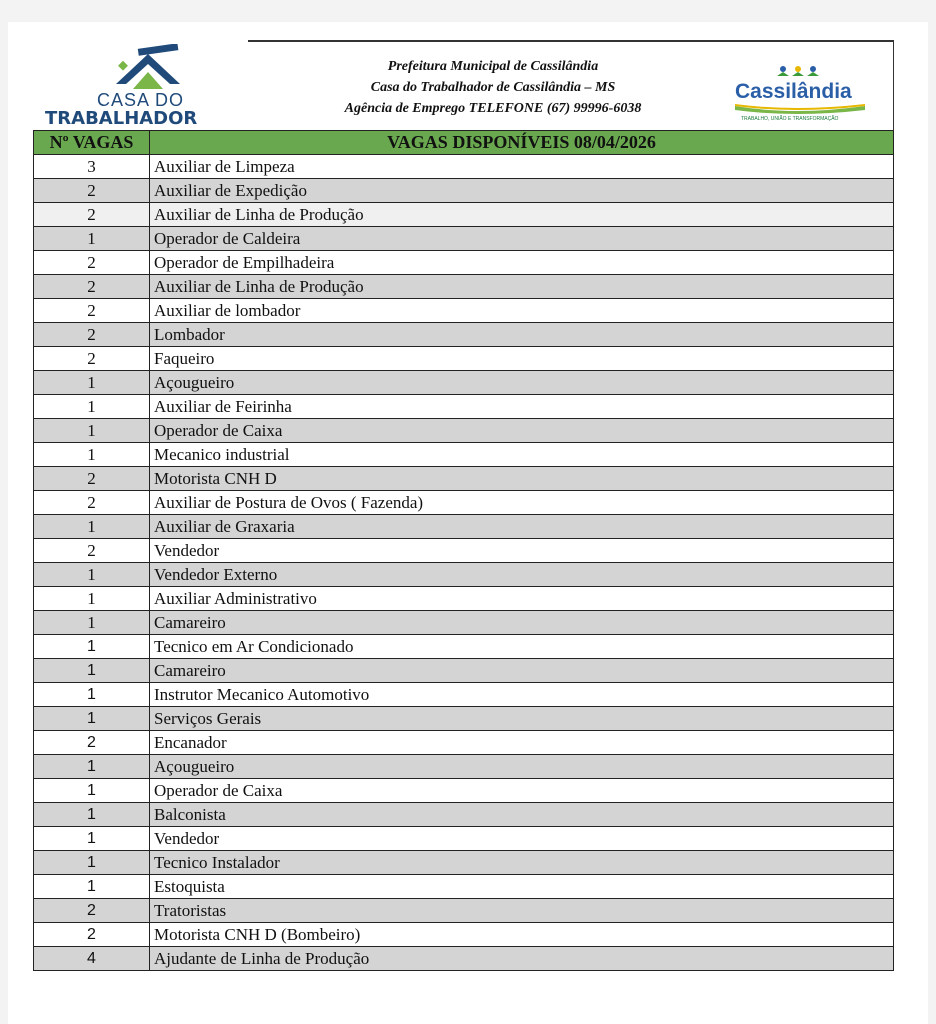  What do you see at coordinates (521, 238) in the screenshot?
I see `job-title: Operador de Caldeira` at bounding box center [521, 238].